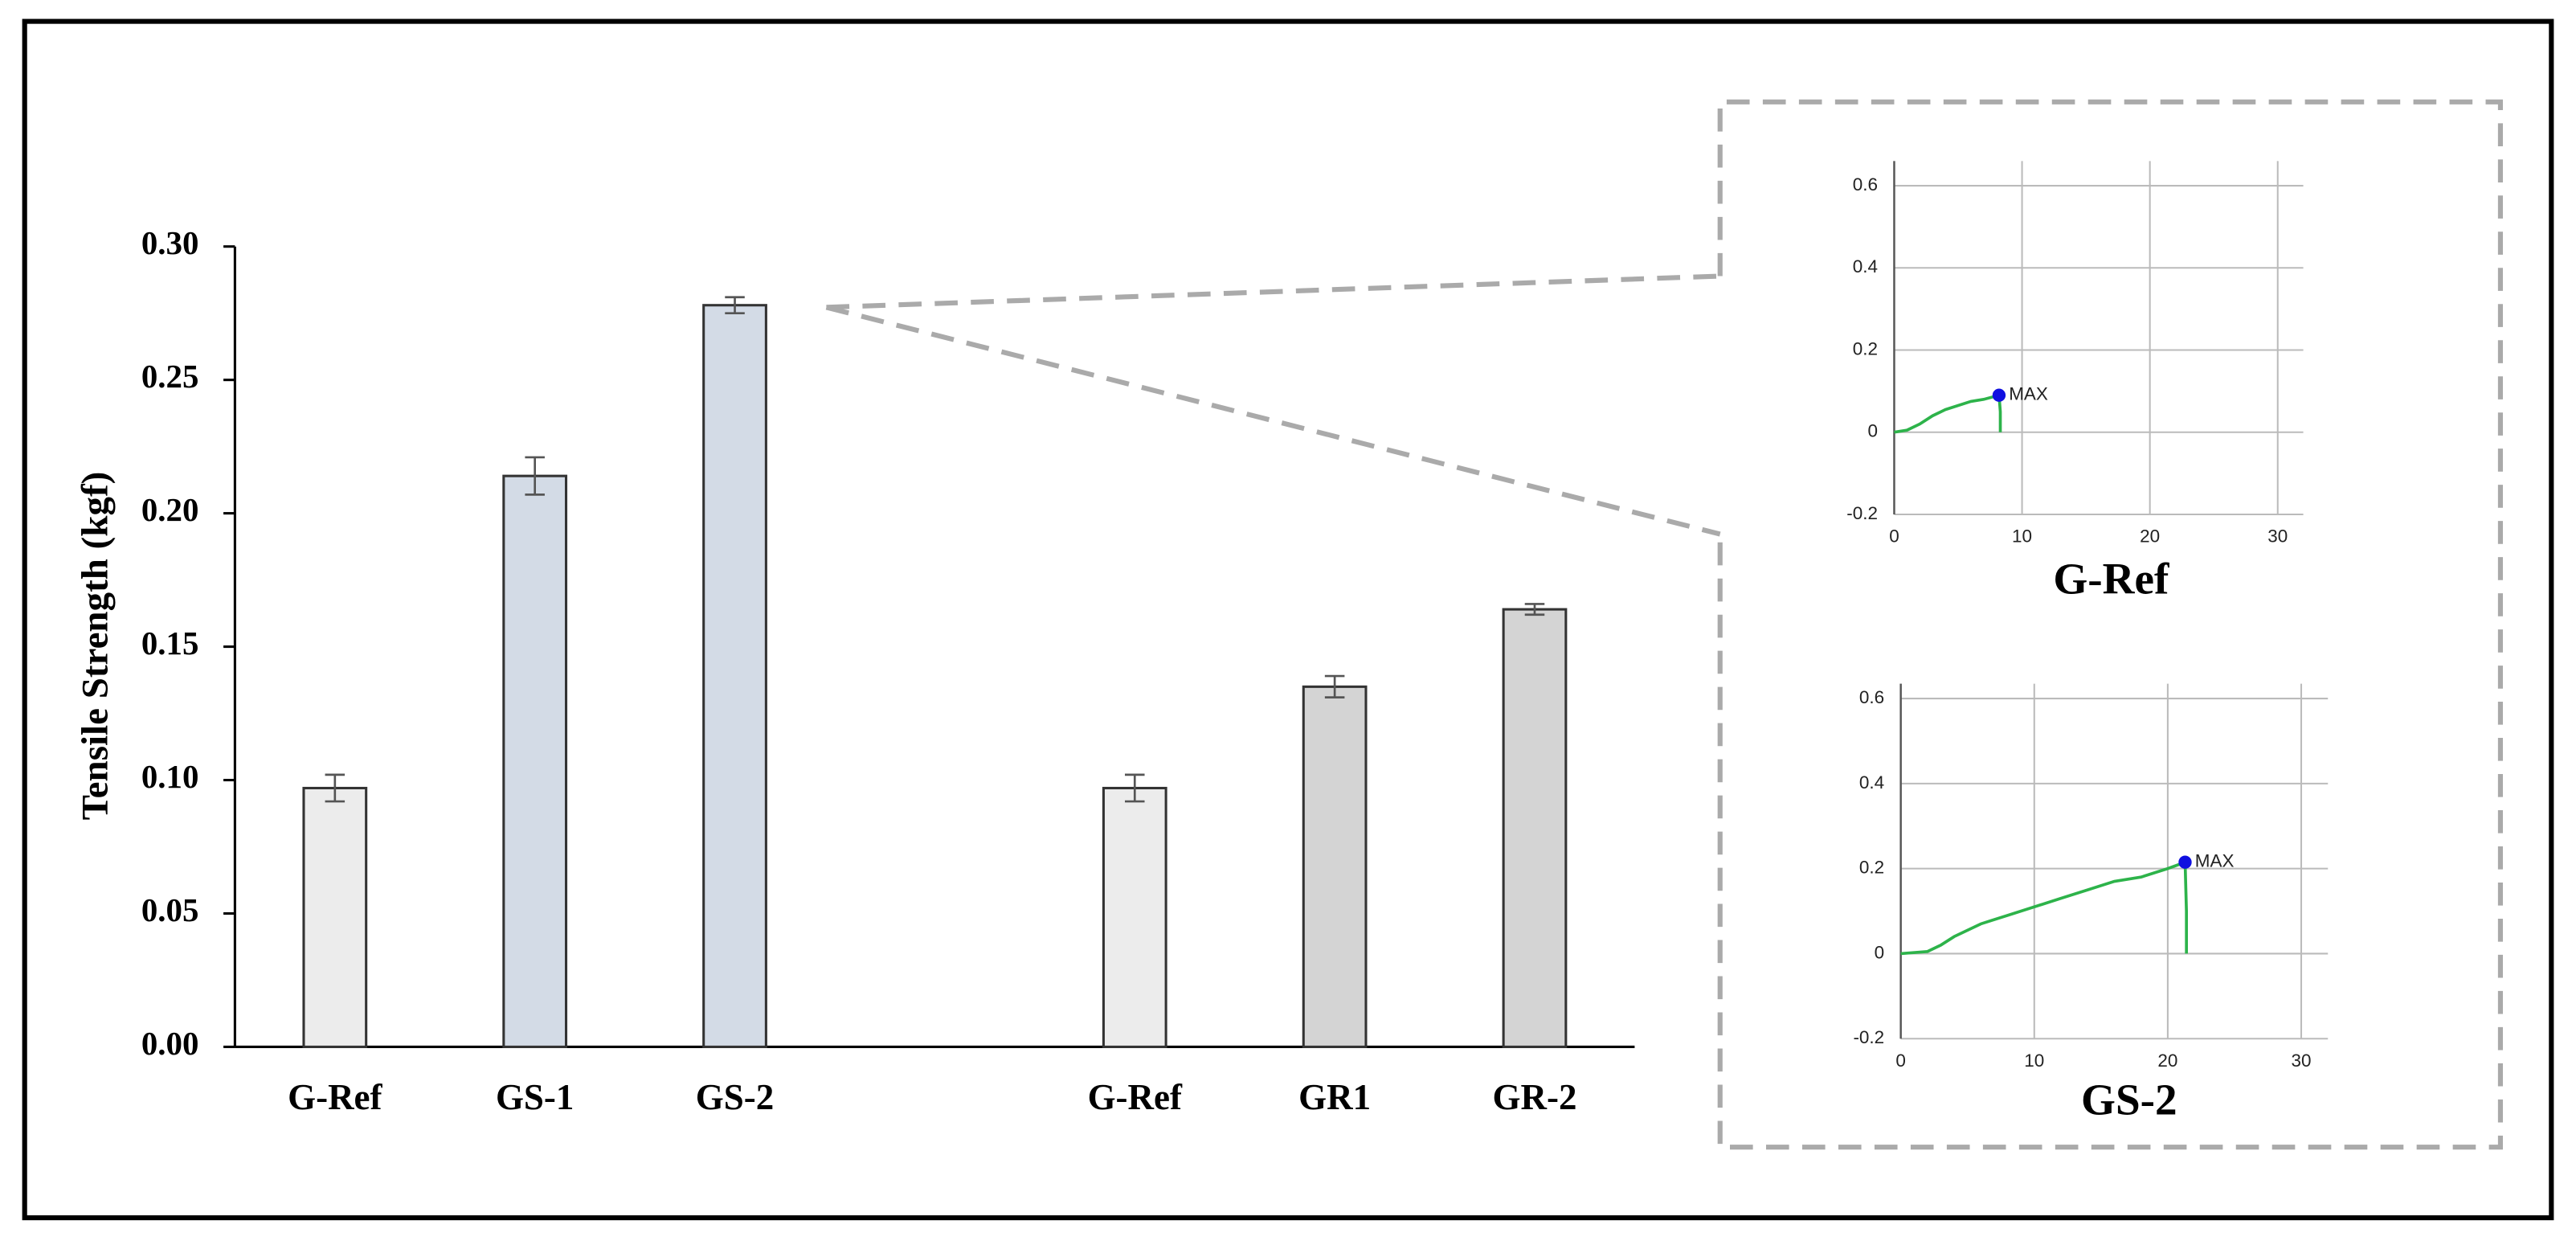 The width and height of the screenshot is (2576, 1237). Describe the element at coordinates (2111, 579) in the screenshot. I see `inset-title: G-Ref` at that location.